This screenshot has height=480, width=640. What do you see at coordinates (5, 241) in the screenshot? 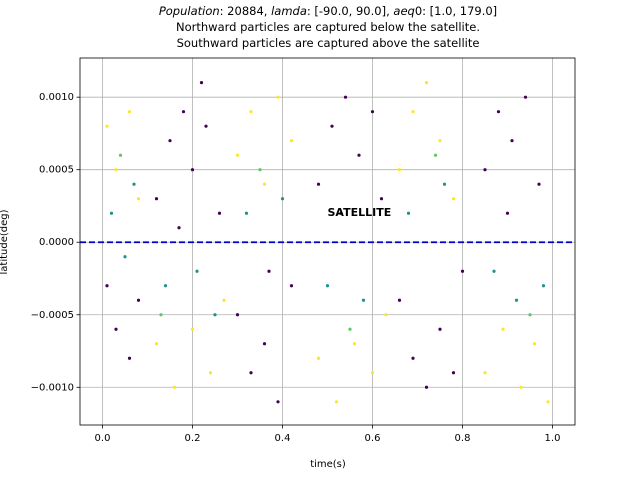
I see `y-axis-label: latitude(deg)` at bounding box center [5, 241].